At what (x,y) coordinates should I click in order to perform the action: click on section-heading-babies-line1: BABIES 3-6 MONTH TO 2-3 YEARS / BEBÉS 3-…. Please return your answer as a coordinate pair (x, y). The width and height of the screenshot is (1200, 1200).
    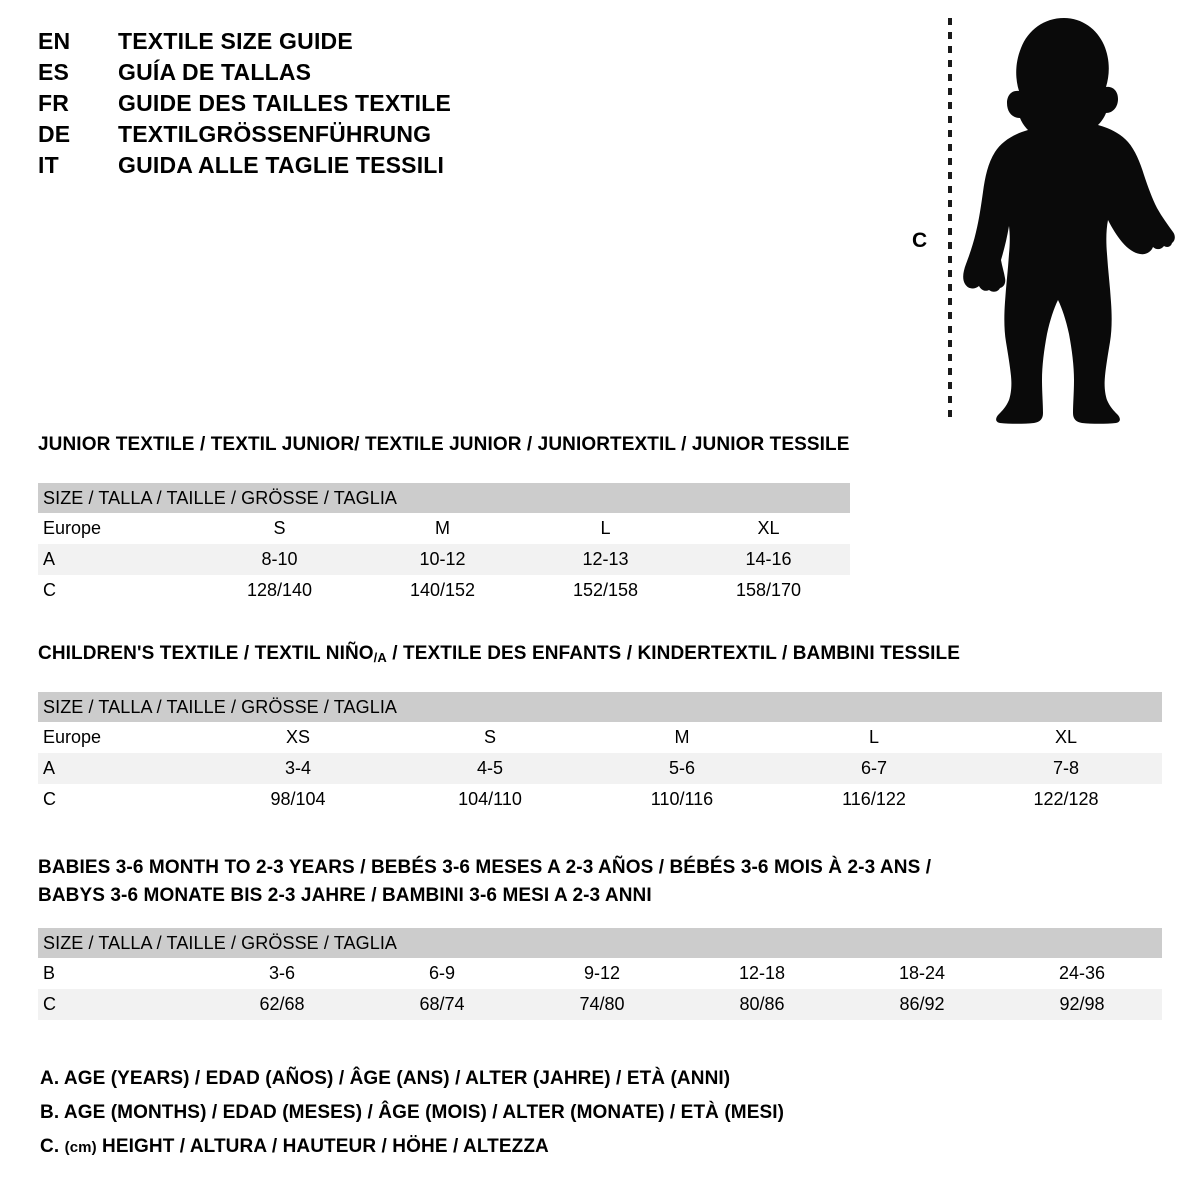
    Looking at the image, I should click on (485, 867).